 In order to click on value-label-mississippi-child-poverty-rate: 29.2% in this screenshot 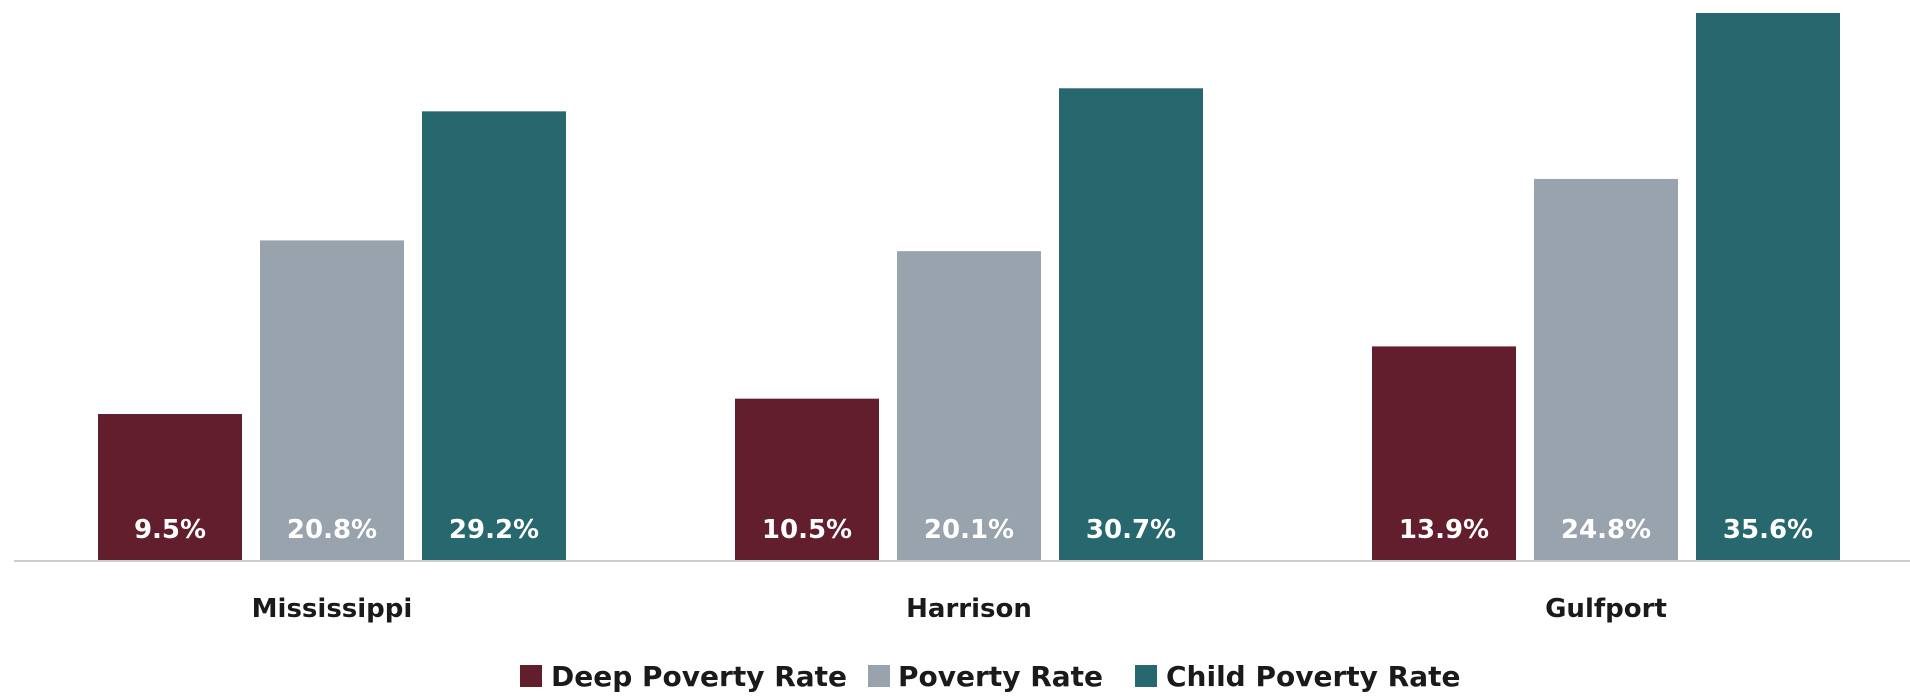, I will do `click(494, 530)`.